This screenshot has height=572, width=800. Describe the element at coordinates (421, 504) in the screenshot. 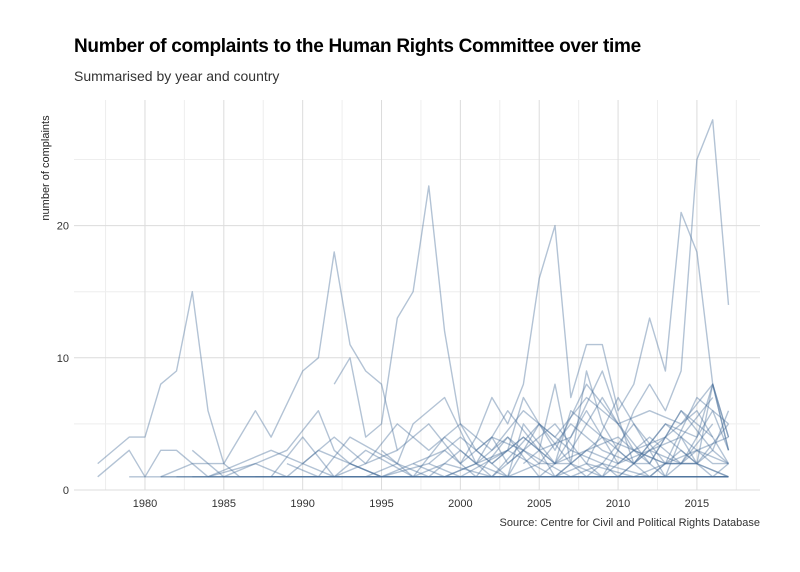

I see `x-axis: 1980 1985 1990 1995 2000 2005 2010 2015` at that location.